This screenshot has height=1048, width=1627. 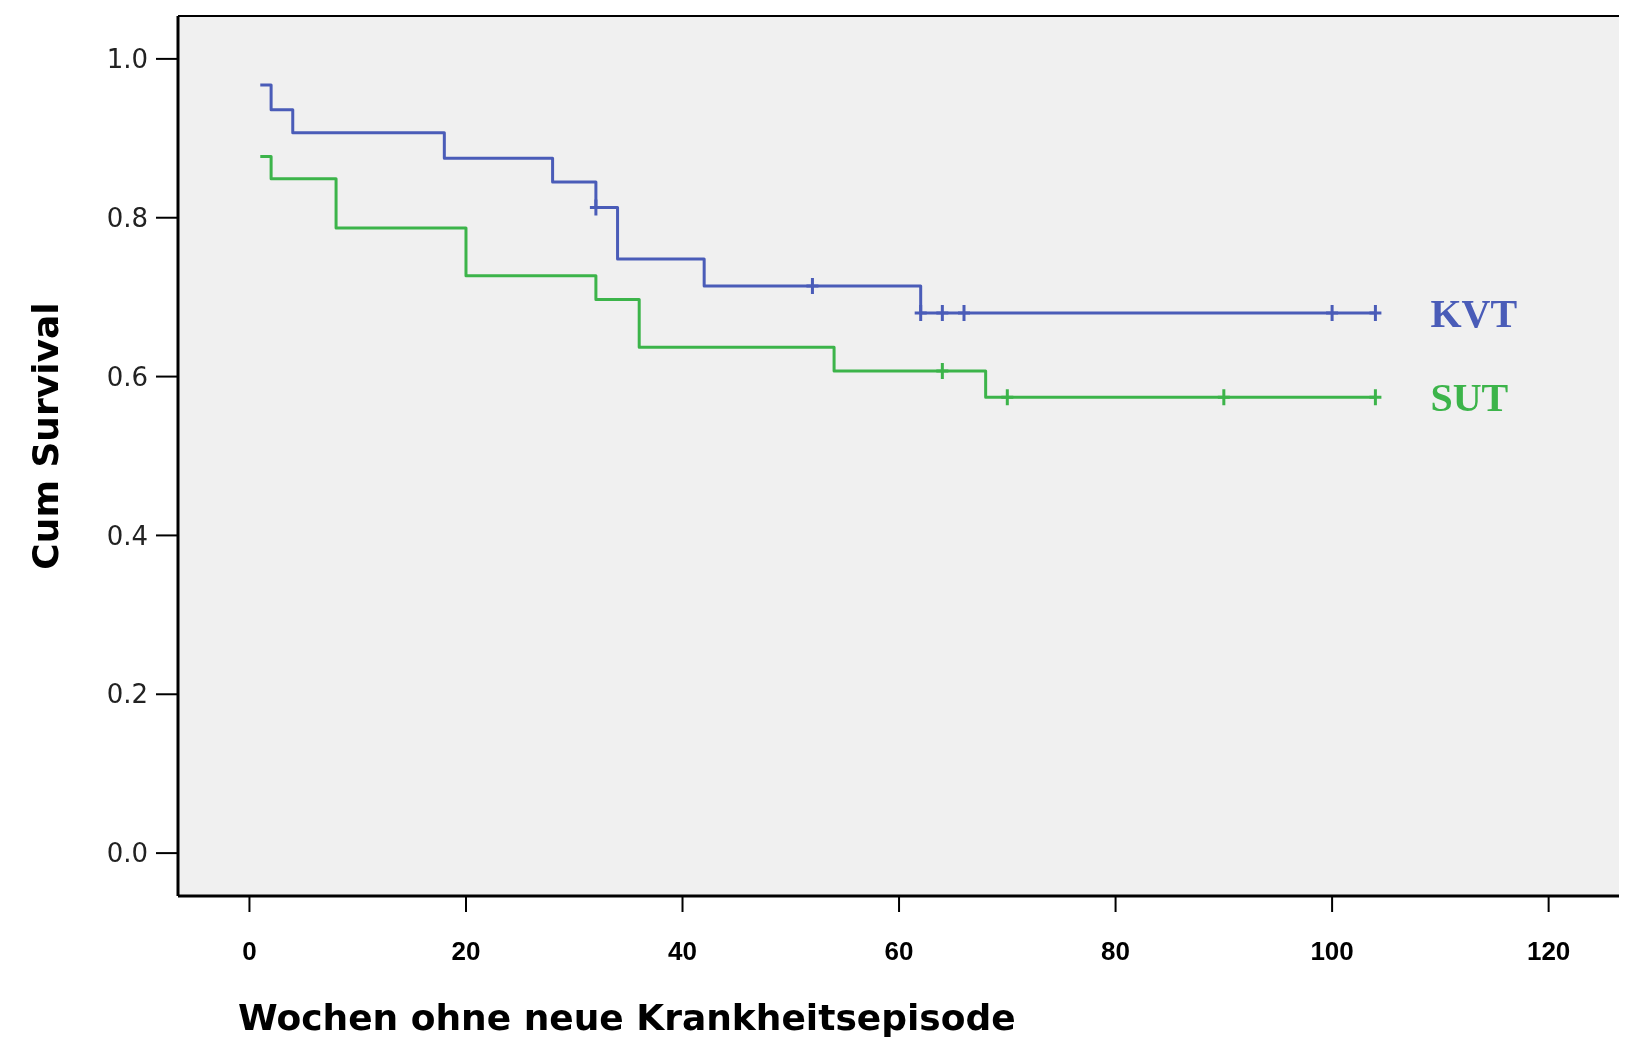 I want to click on x-tick-label: 80, so click(x=1116, y=951).